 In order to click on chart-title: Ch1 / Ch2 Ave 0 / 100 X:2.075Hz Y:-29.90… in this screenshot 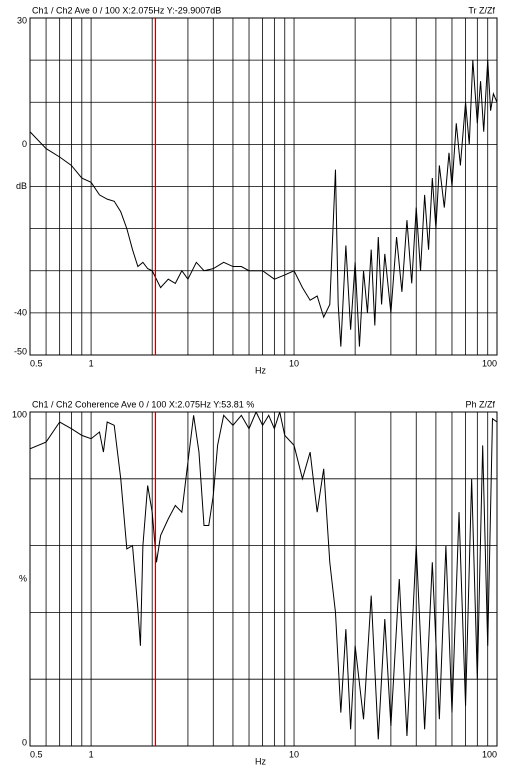, I will do `click(126, 10)`.